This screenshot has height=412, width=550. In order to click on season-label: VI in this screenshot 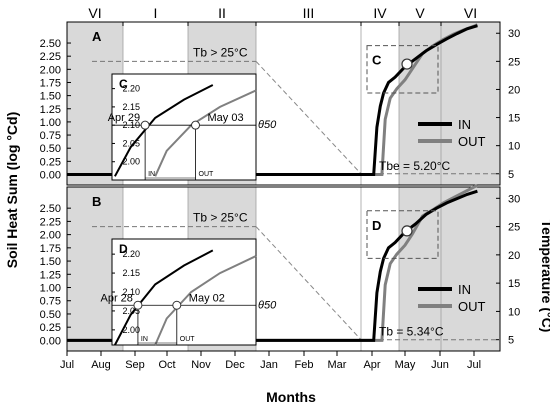, I will do `click(94, 13)`.